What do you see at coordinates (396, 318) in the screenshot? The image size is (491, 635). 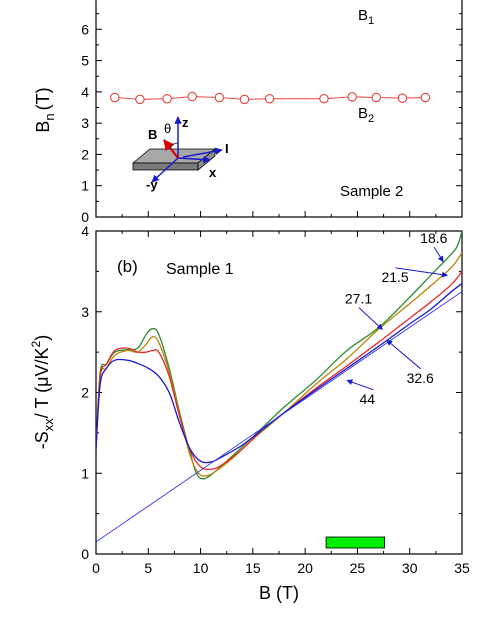 I see `curve-labels-group: 18.6 21.5 27.1 32.6 44` at bounding box center [396, 318].